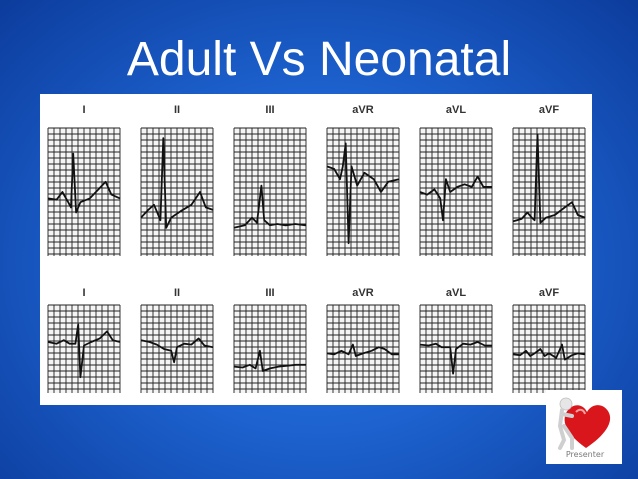  I want to click on ecg-lead-adult-avr: aVR, so click(363, 180).